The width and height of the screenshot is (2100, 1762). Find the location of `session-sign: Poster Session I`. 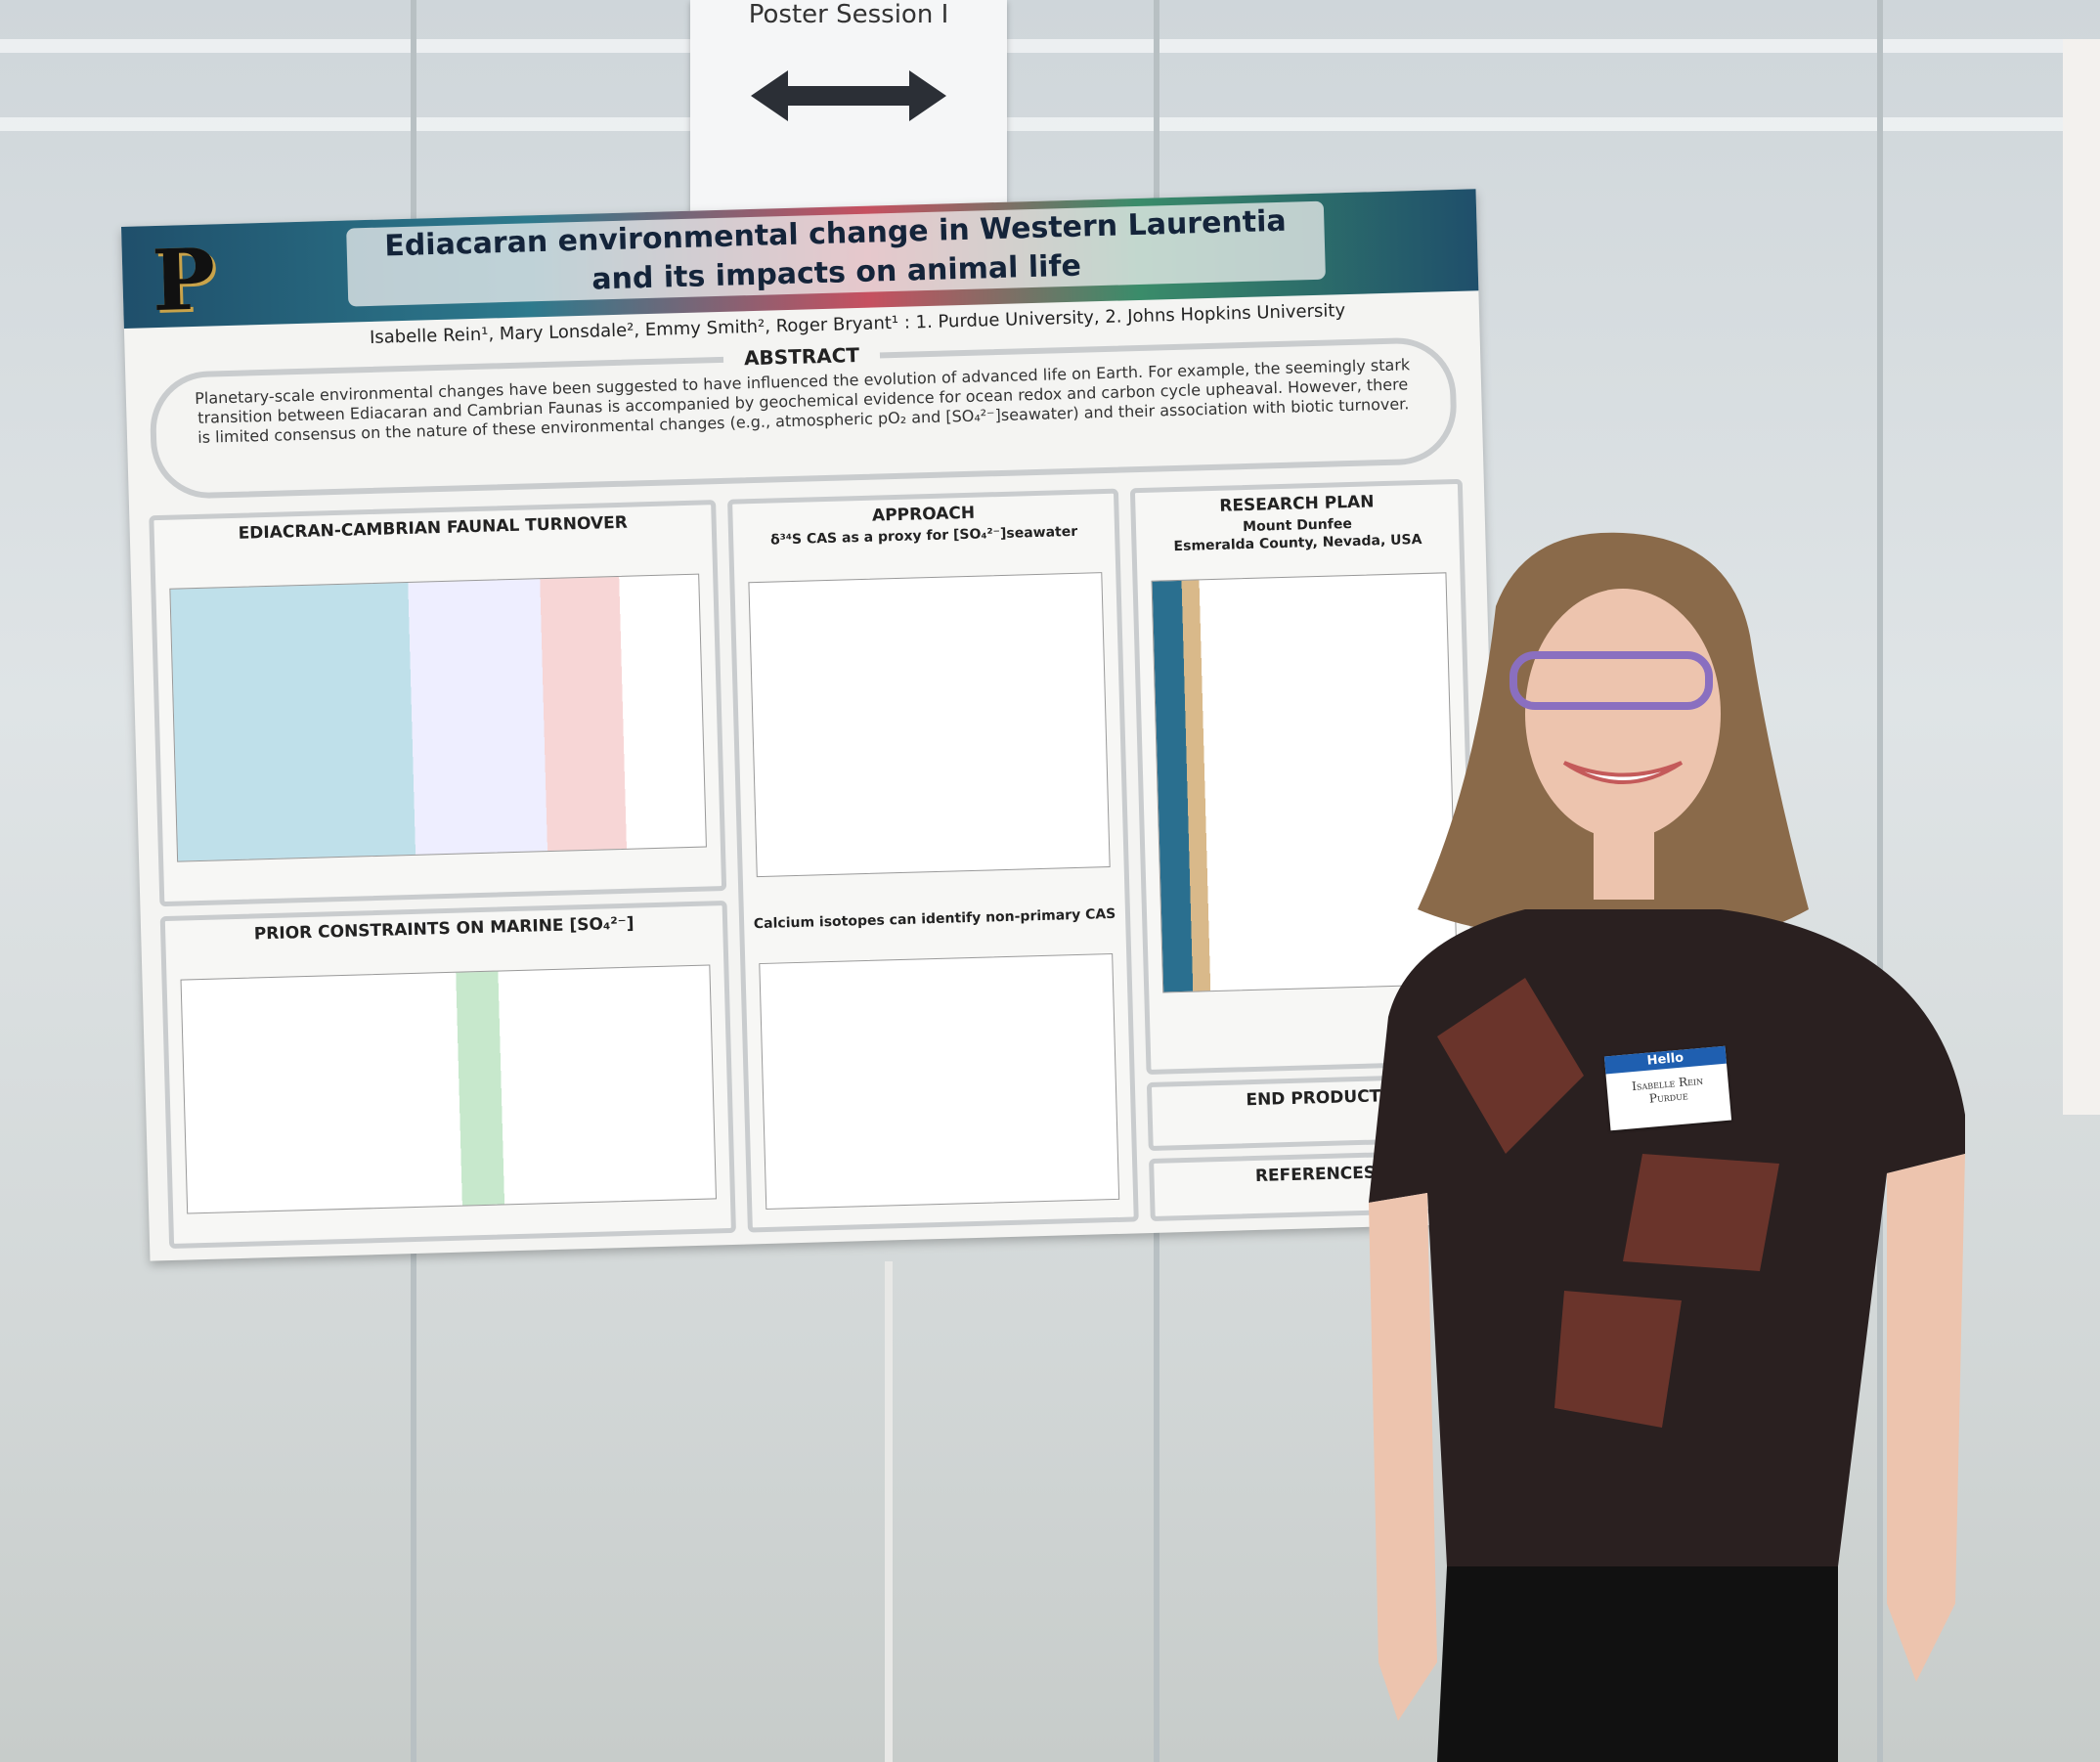

session-sign: Poster Session I is located at coordinates (848, 111).